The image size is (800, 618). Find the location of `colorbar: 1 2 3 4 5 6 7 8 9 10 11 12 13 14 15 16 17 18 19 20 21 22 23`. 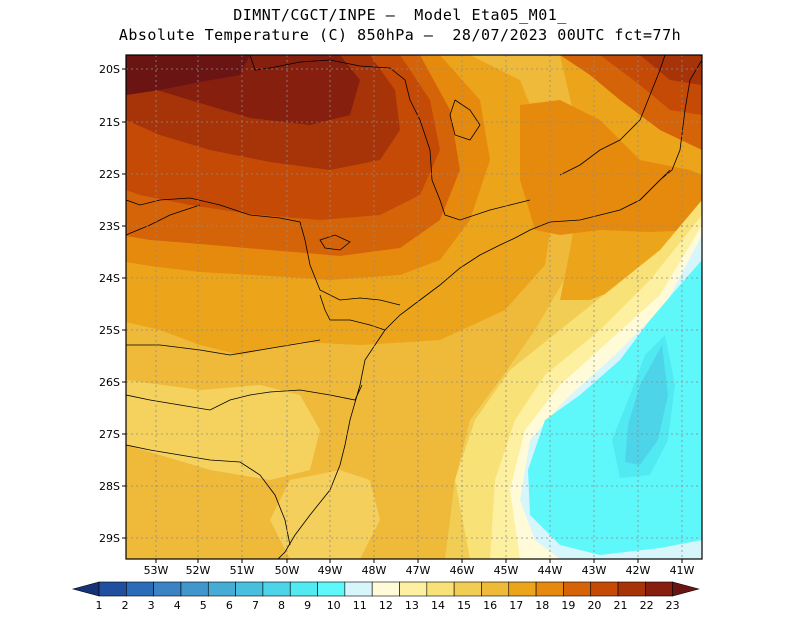

colorbar: 1 2 3 4 5 6 7 8 9 10 11 12 13 14 15 16 17 18 19 20 21 22 23 is located at coordinates (385, 596).